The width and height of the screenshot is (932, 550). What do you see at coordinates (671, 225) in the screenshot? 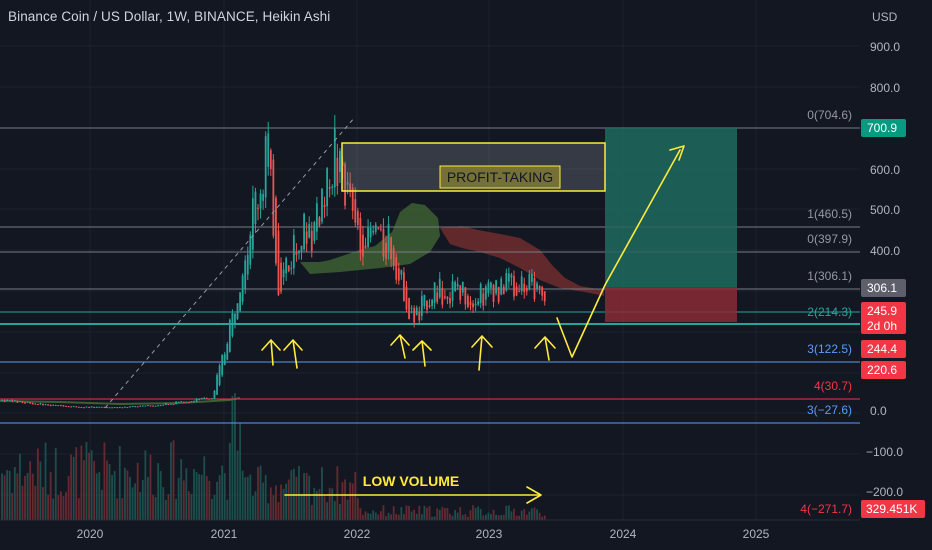
I see `long-position-tool` at bounding box center [671, 225].